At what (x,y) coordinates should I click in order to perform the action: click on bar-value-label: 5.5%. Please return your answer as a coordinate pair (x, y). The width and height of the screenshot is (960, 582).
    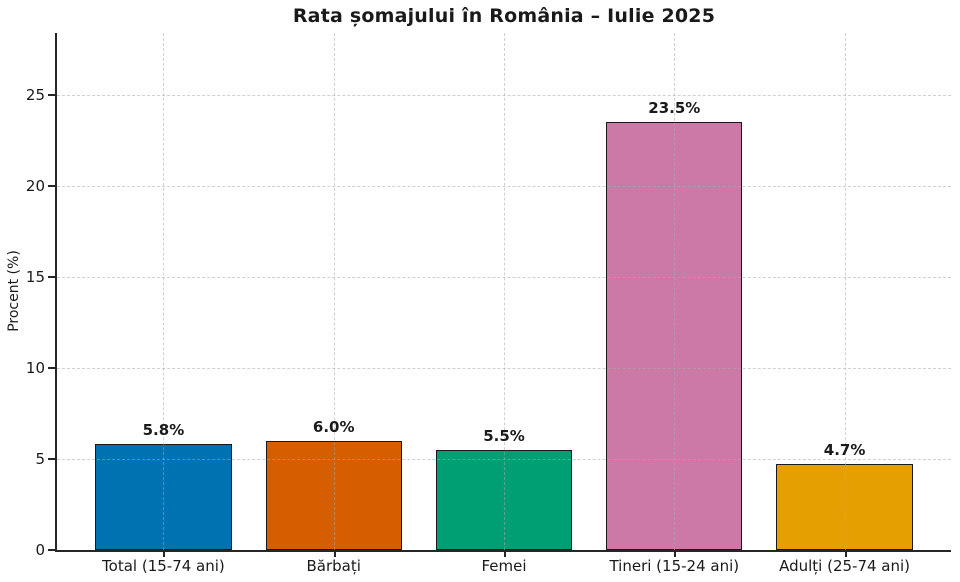
    Looking at the image, I should click on (504, 435).